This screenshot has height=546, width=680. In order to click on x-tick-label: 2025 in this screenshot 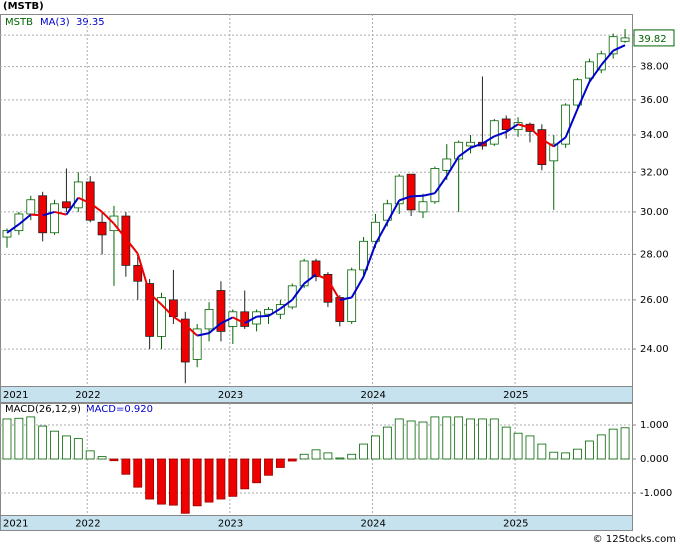, I will do `click(515, 524)`.